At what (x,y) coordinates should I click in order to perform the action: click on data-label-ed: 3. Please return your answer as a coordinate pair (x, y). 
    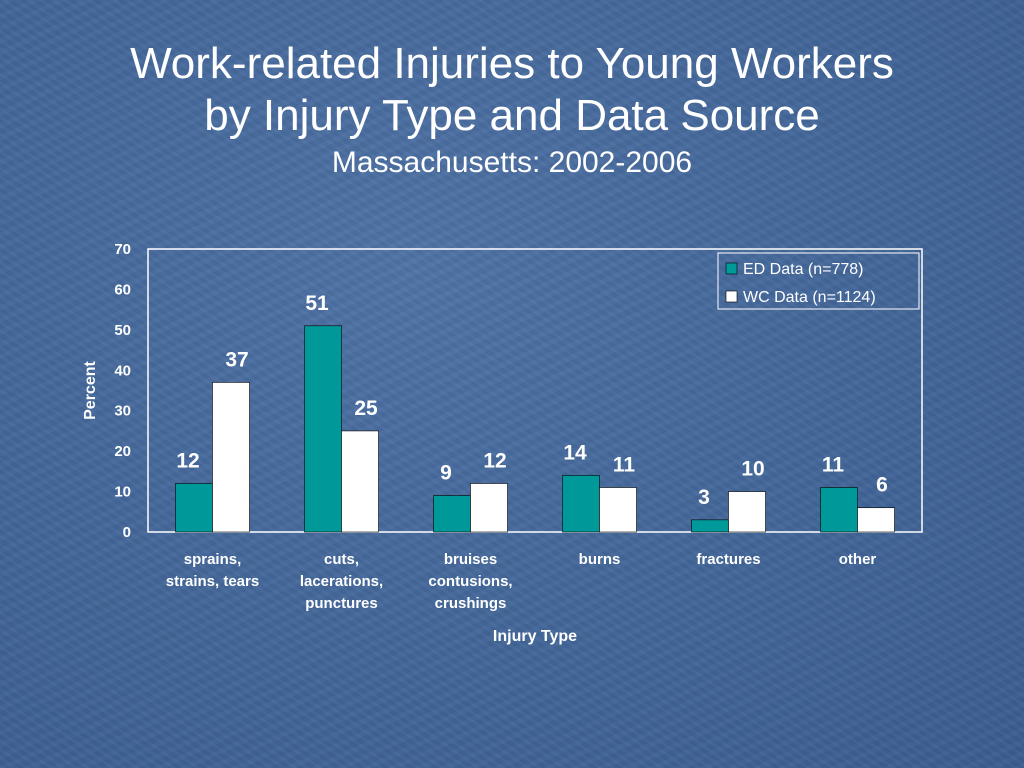
    Looking at the image, I should click on (704, 497).